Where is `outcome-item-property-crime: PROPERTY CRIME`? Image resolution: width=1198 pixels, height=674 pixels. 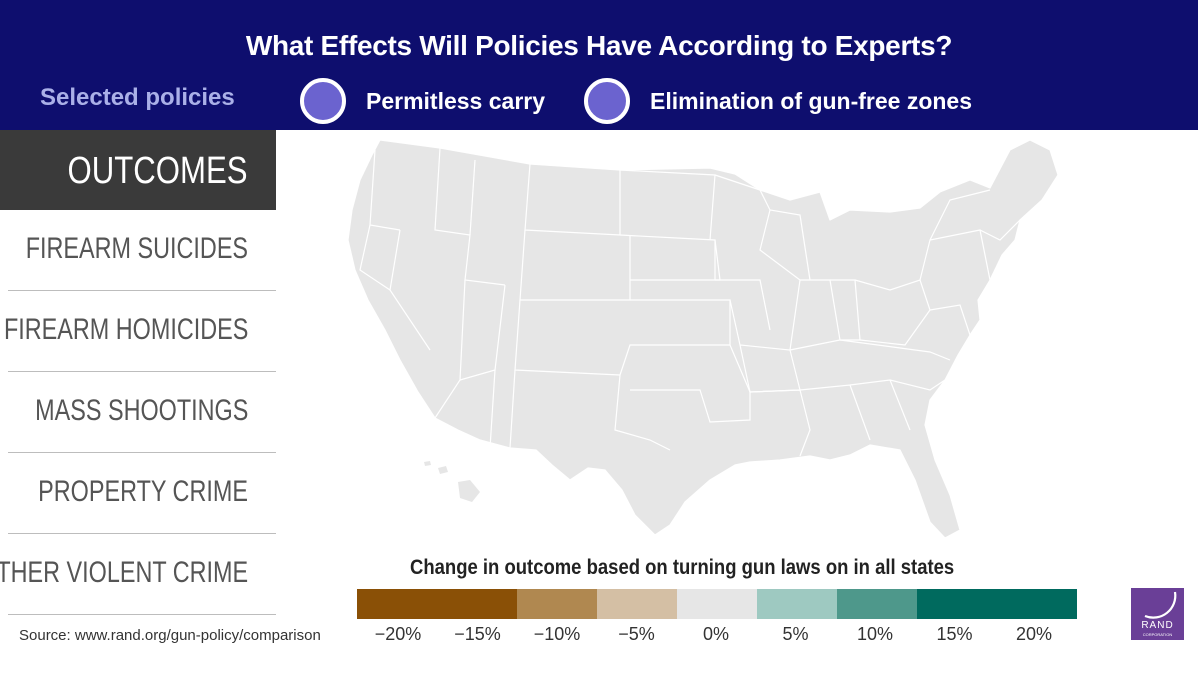 outcome-item-property-crime: PROPERTY CRIME is located at coordinates (142, 493).